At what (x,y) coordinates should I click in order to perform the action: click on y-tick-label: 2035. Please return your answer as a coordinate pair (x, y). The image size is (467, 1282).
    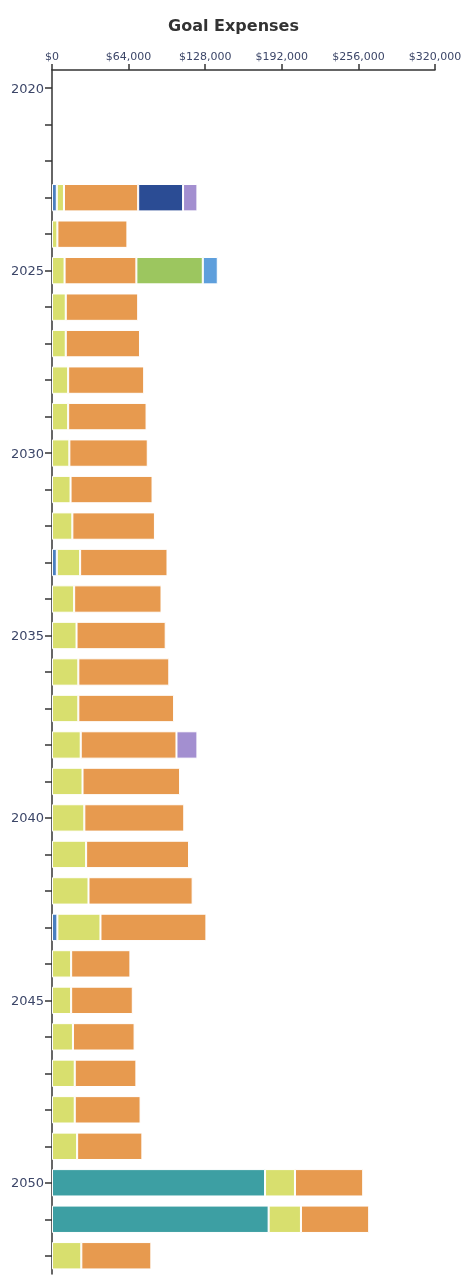
    Looking at the image, I should click on (27, 636).